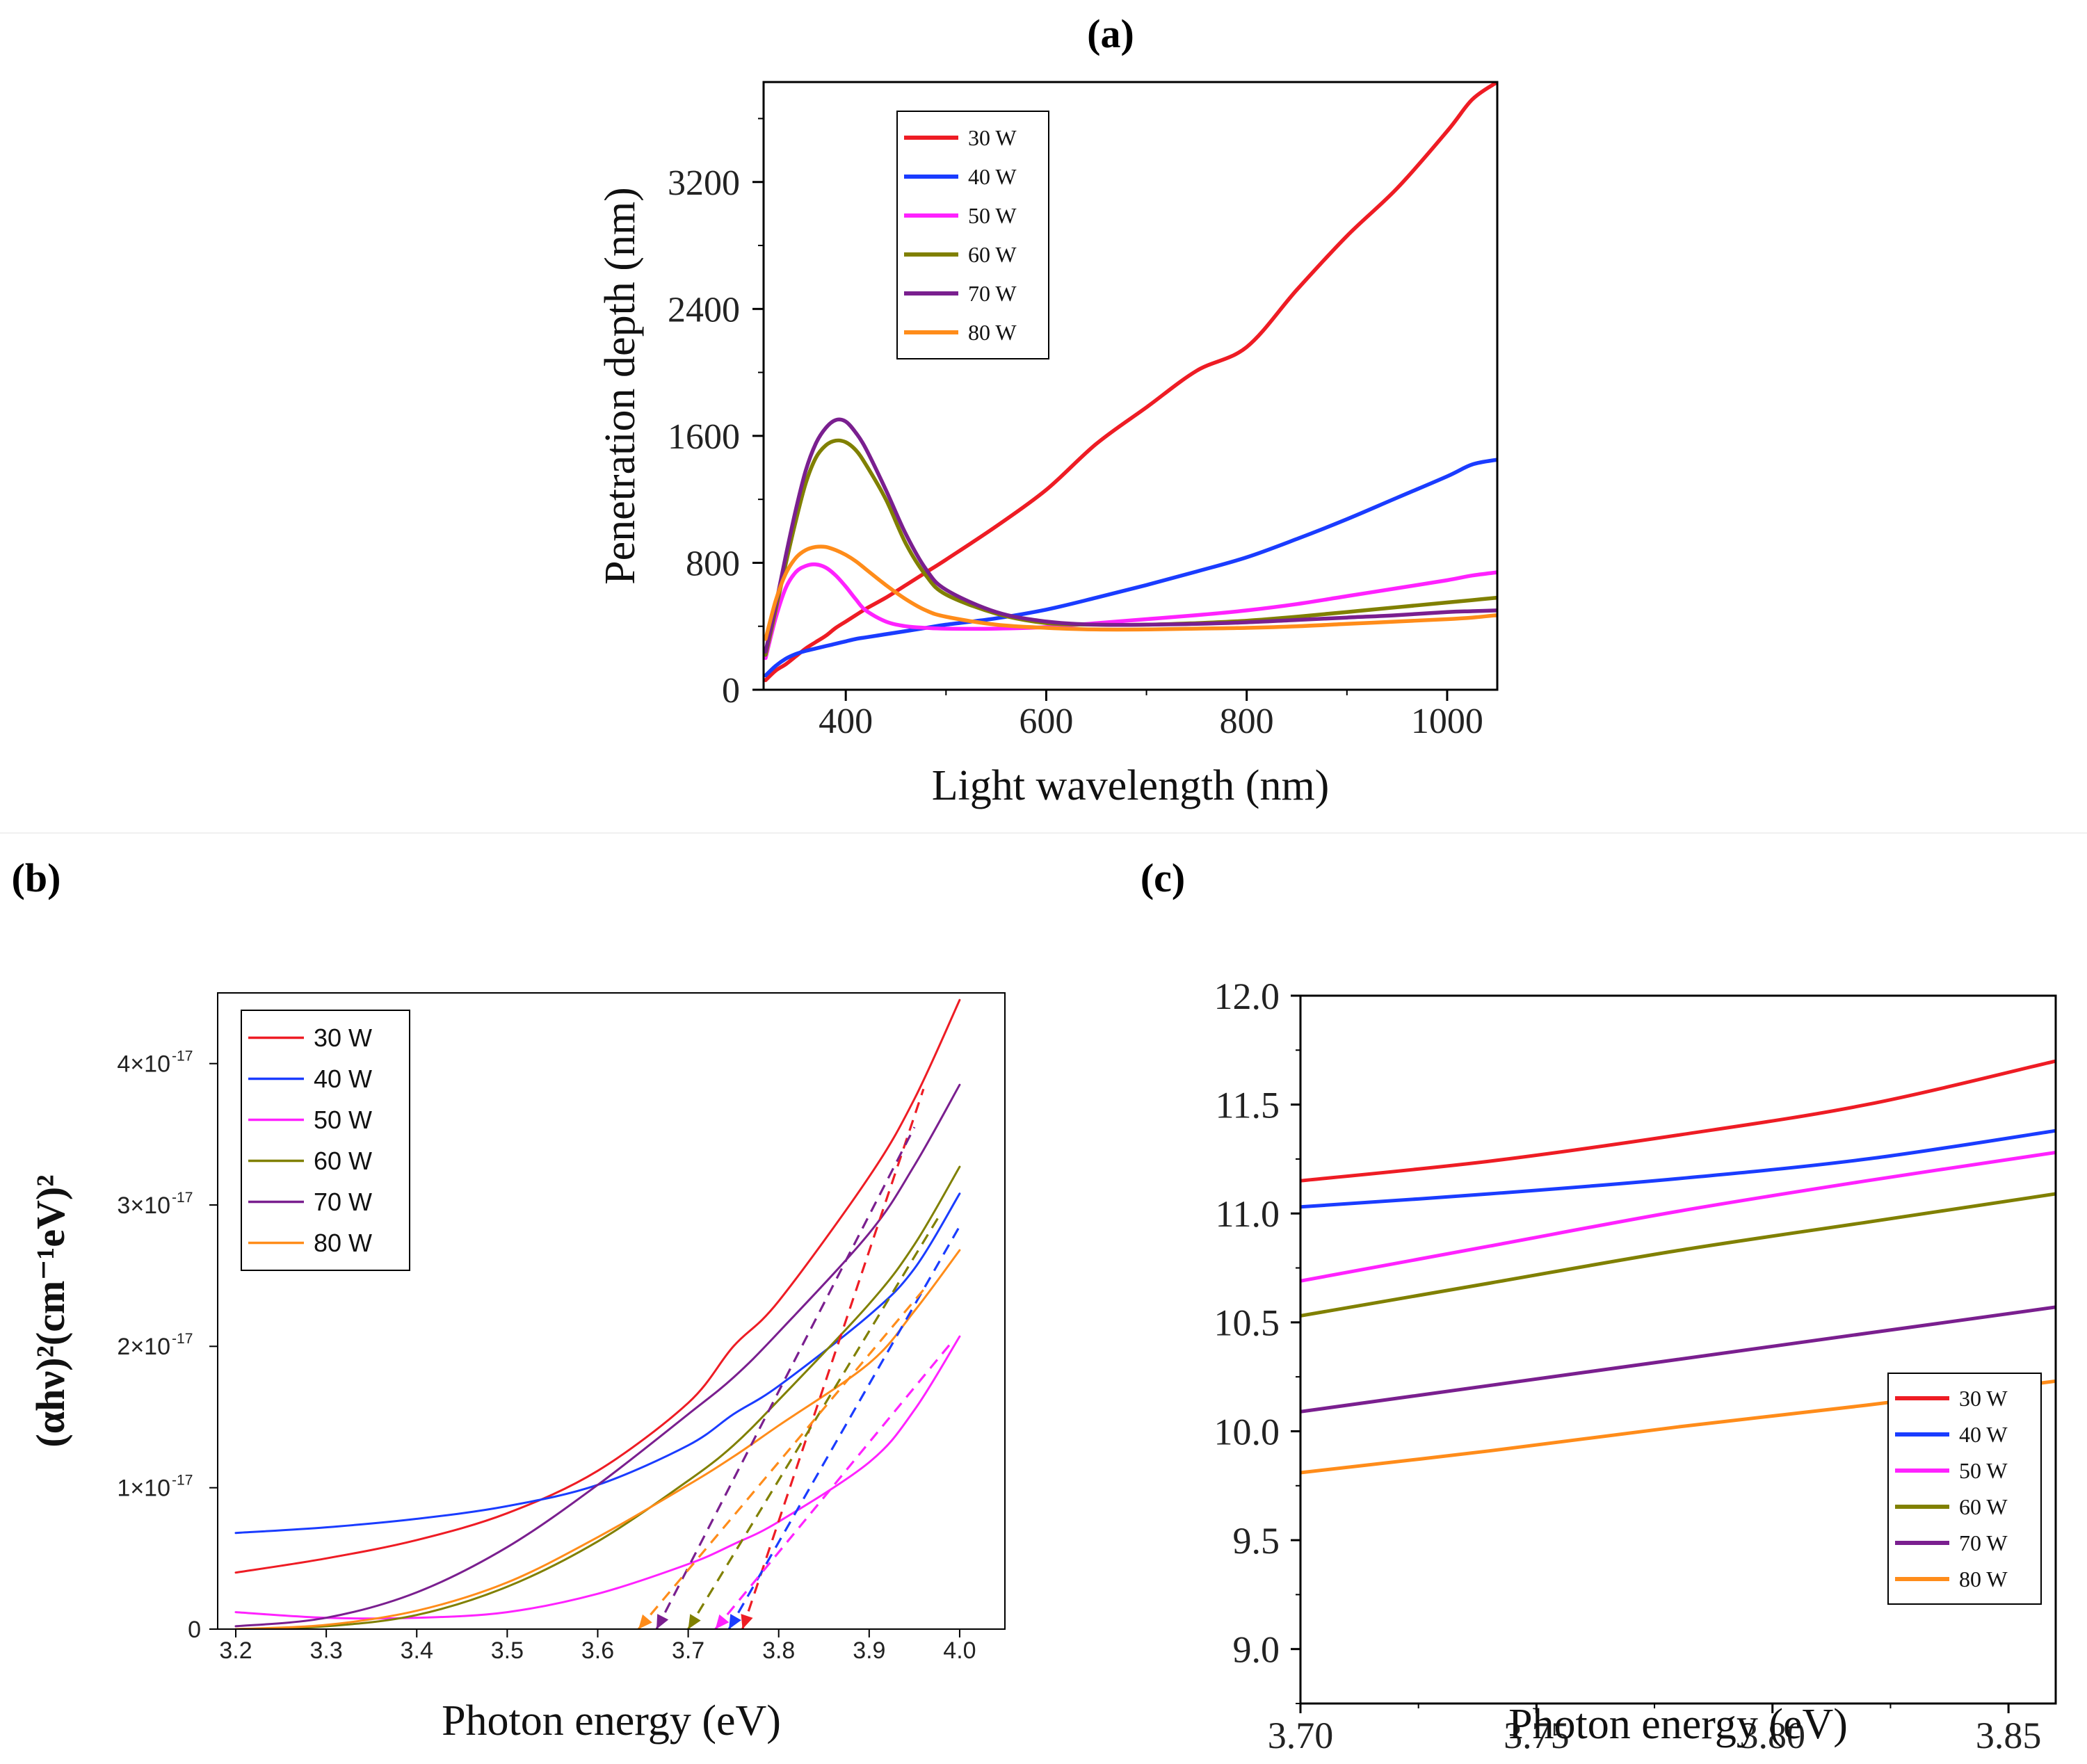  I want to click on y-tick-label: 4×10, so click(143, 1064).